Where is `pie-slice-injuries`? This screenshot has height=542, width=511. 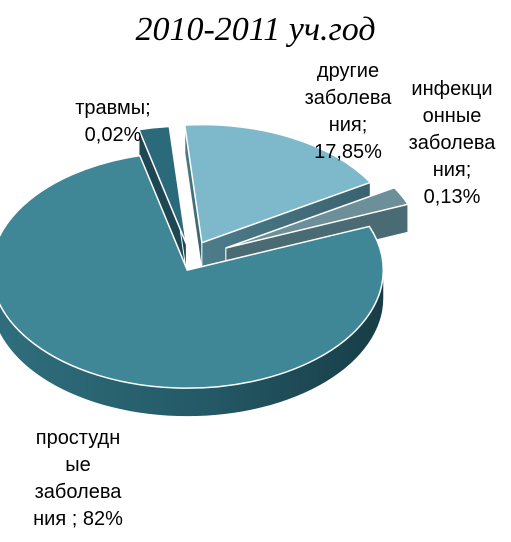
pie-slice-injuries is located at coordinates (162, 185).